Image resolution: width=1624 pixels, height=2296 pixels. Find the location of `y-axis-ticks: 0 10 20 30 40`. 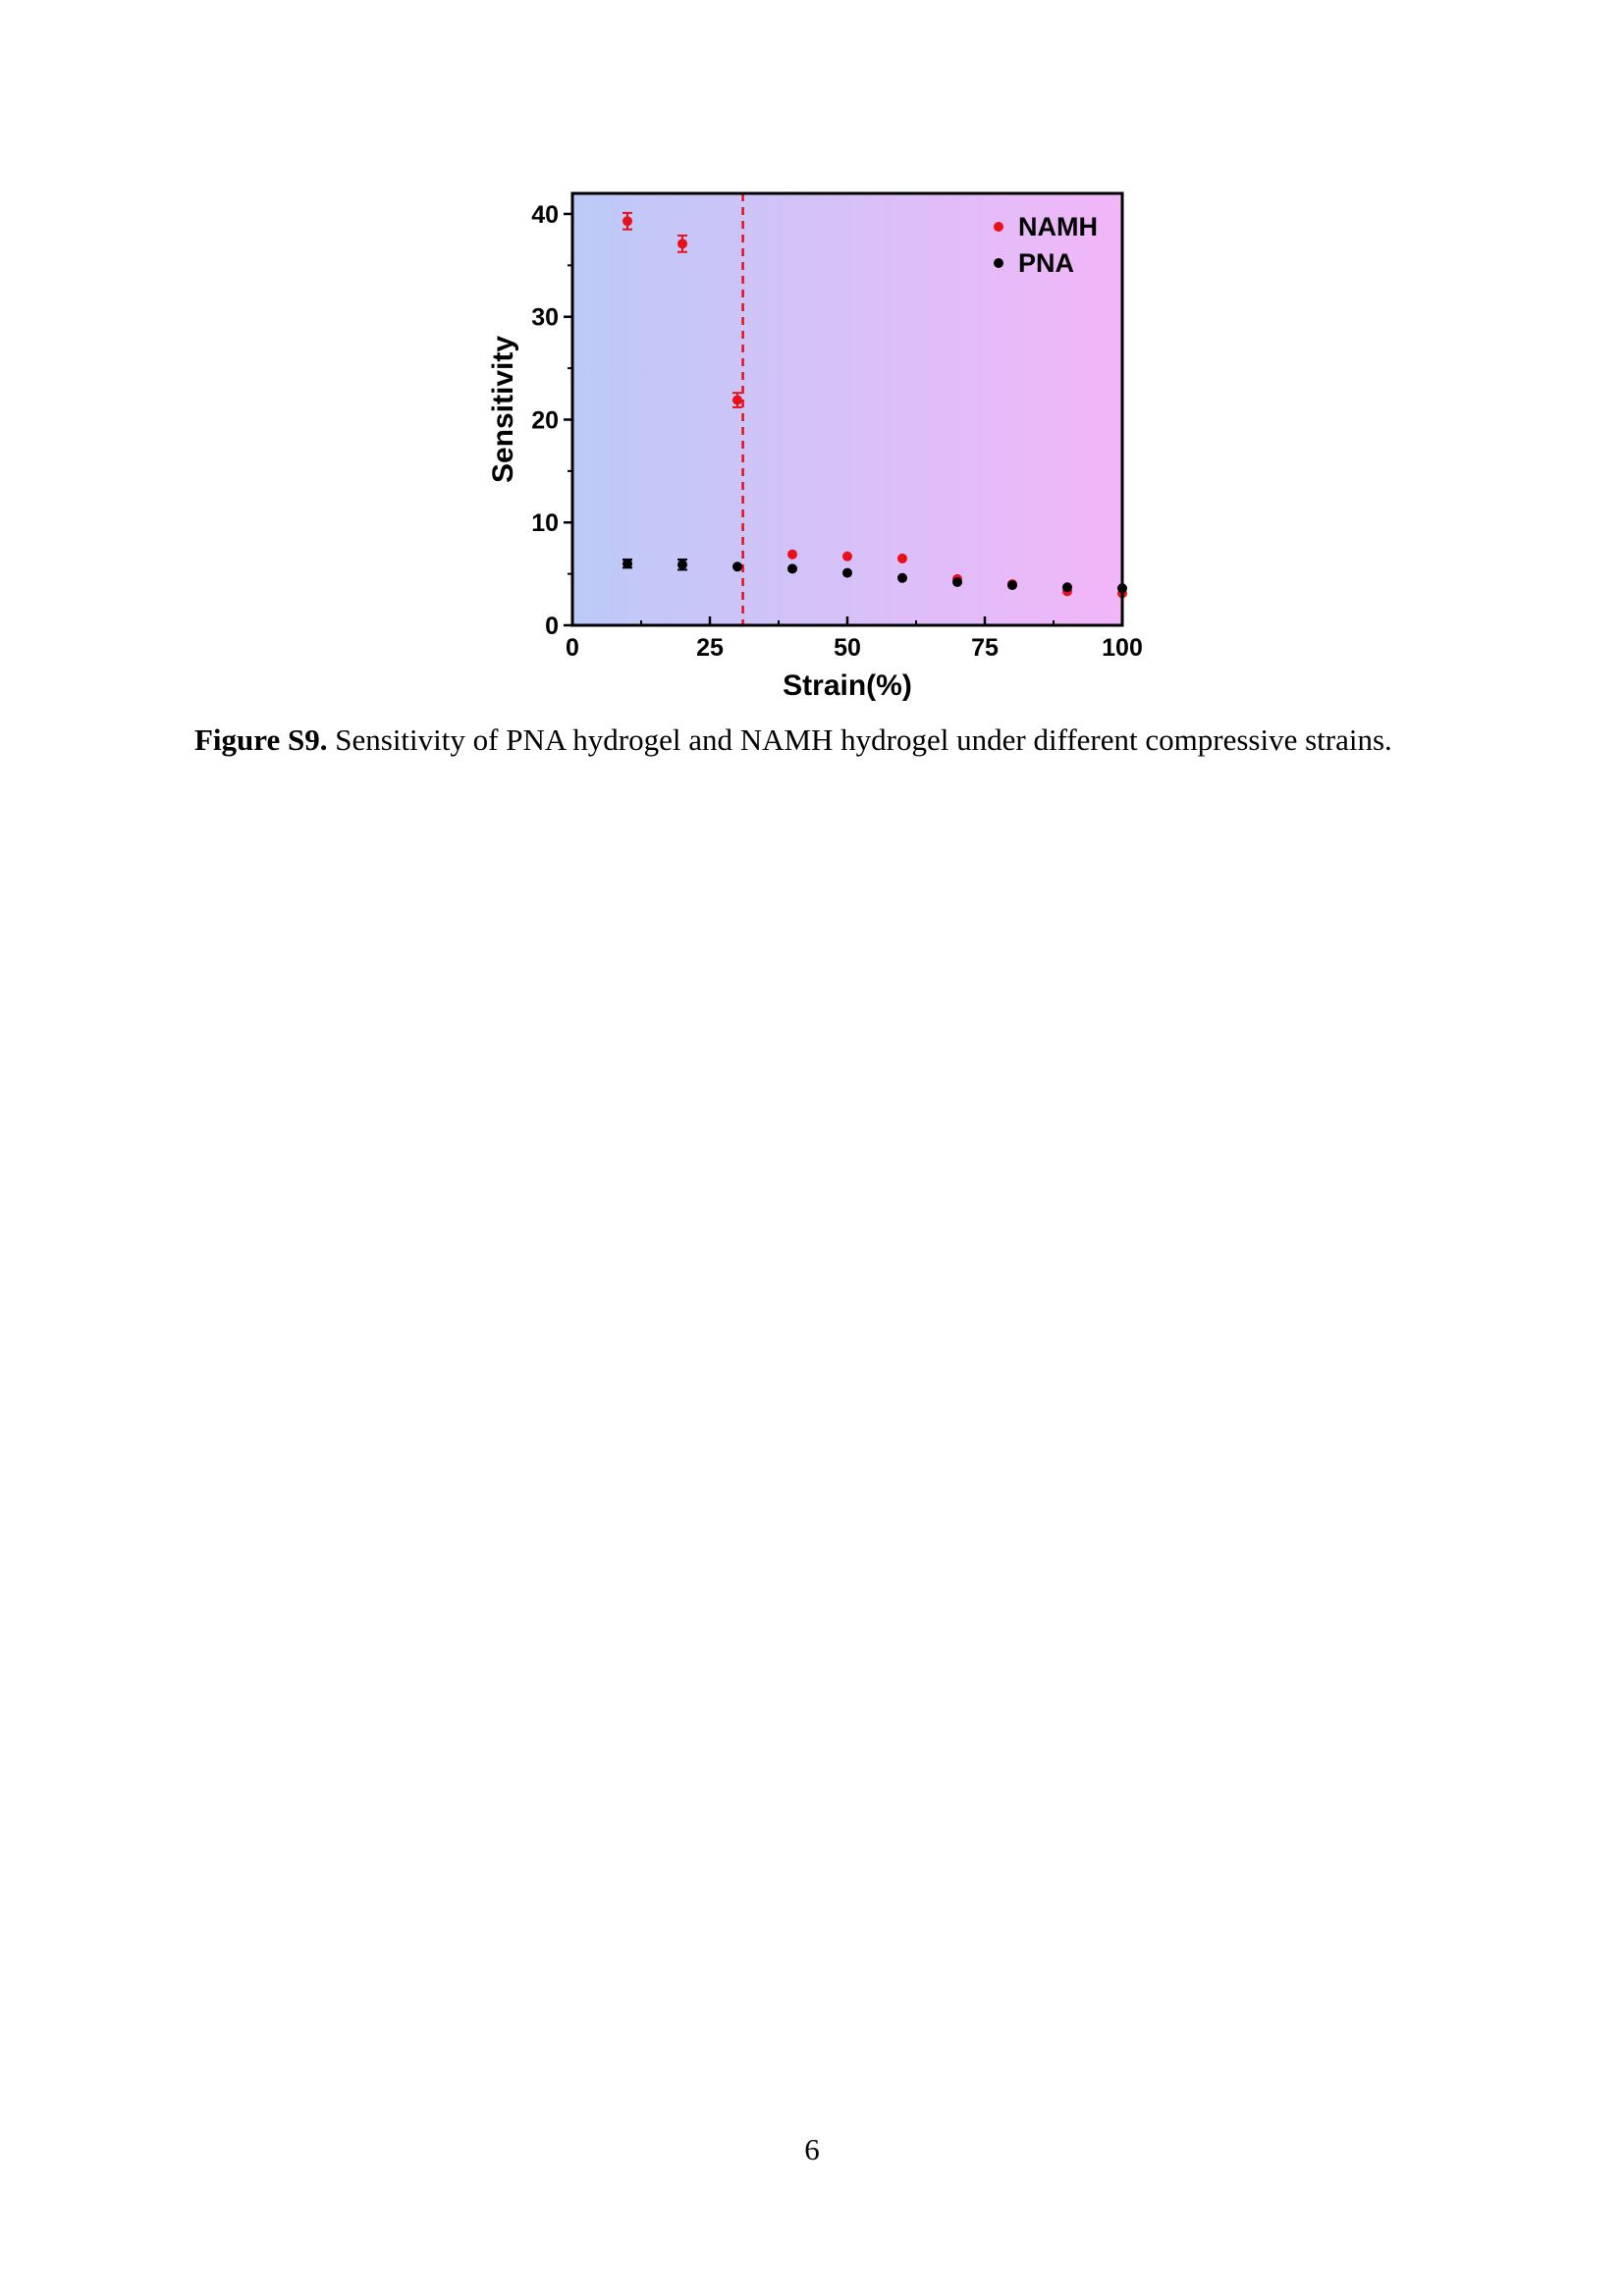

y-axis-ticks: 0 10 20 30 40 is located at coordinates (551, 421).